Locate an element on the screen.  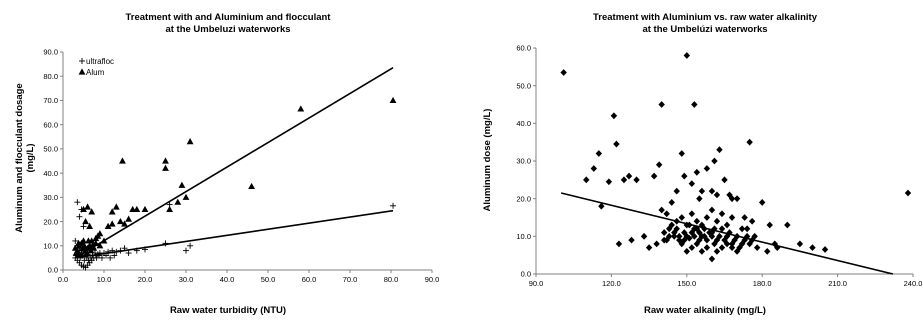
chart2-y-tick-label: 40.0 is located at coordinates (523, 123).